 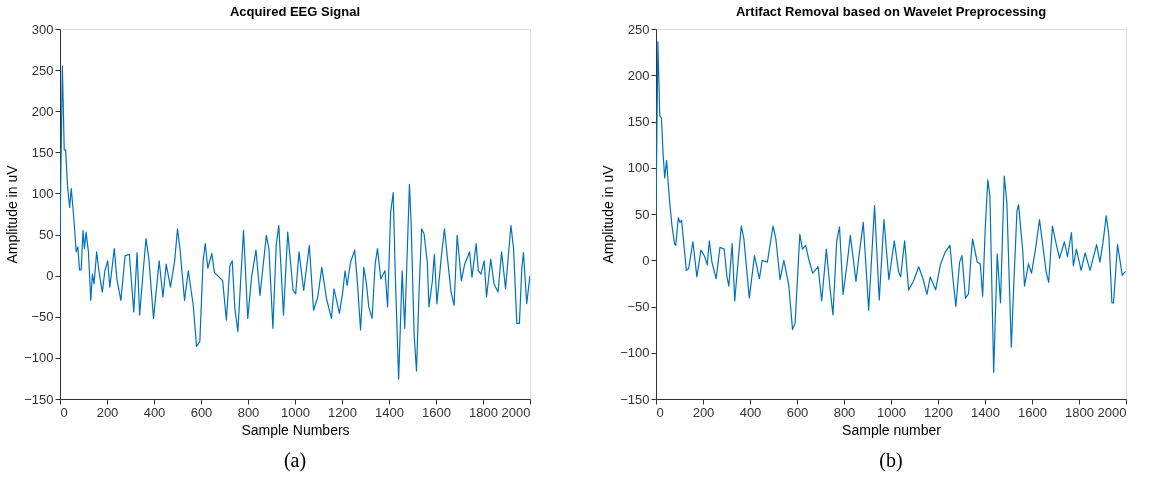 What do you see at coordinates (295, 429) in the screenshot?
I see `x-axis-title: Sample Numbers` at bounding box center [295, 429].